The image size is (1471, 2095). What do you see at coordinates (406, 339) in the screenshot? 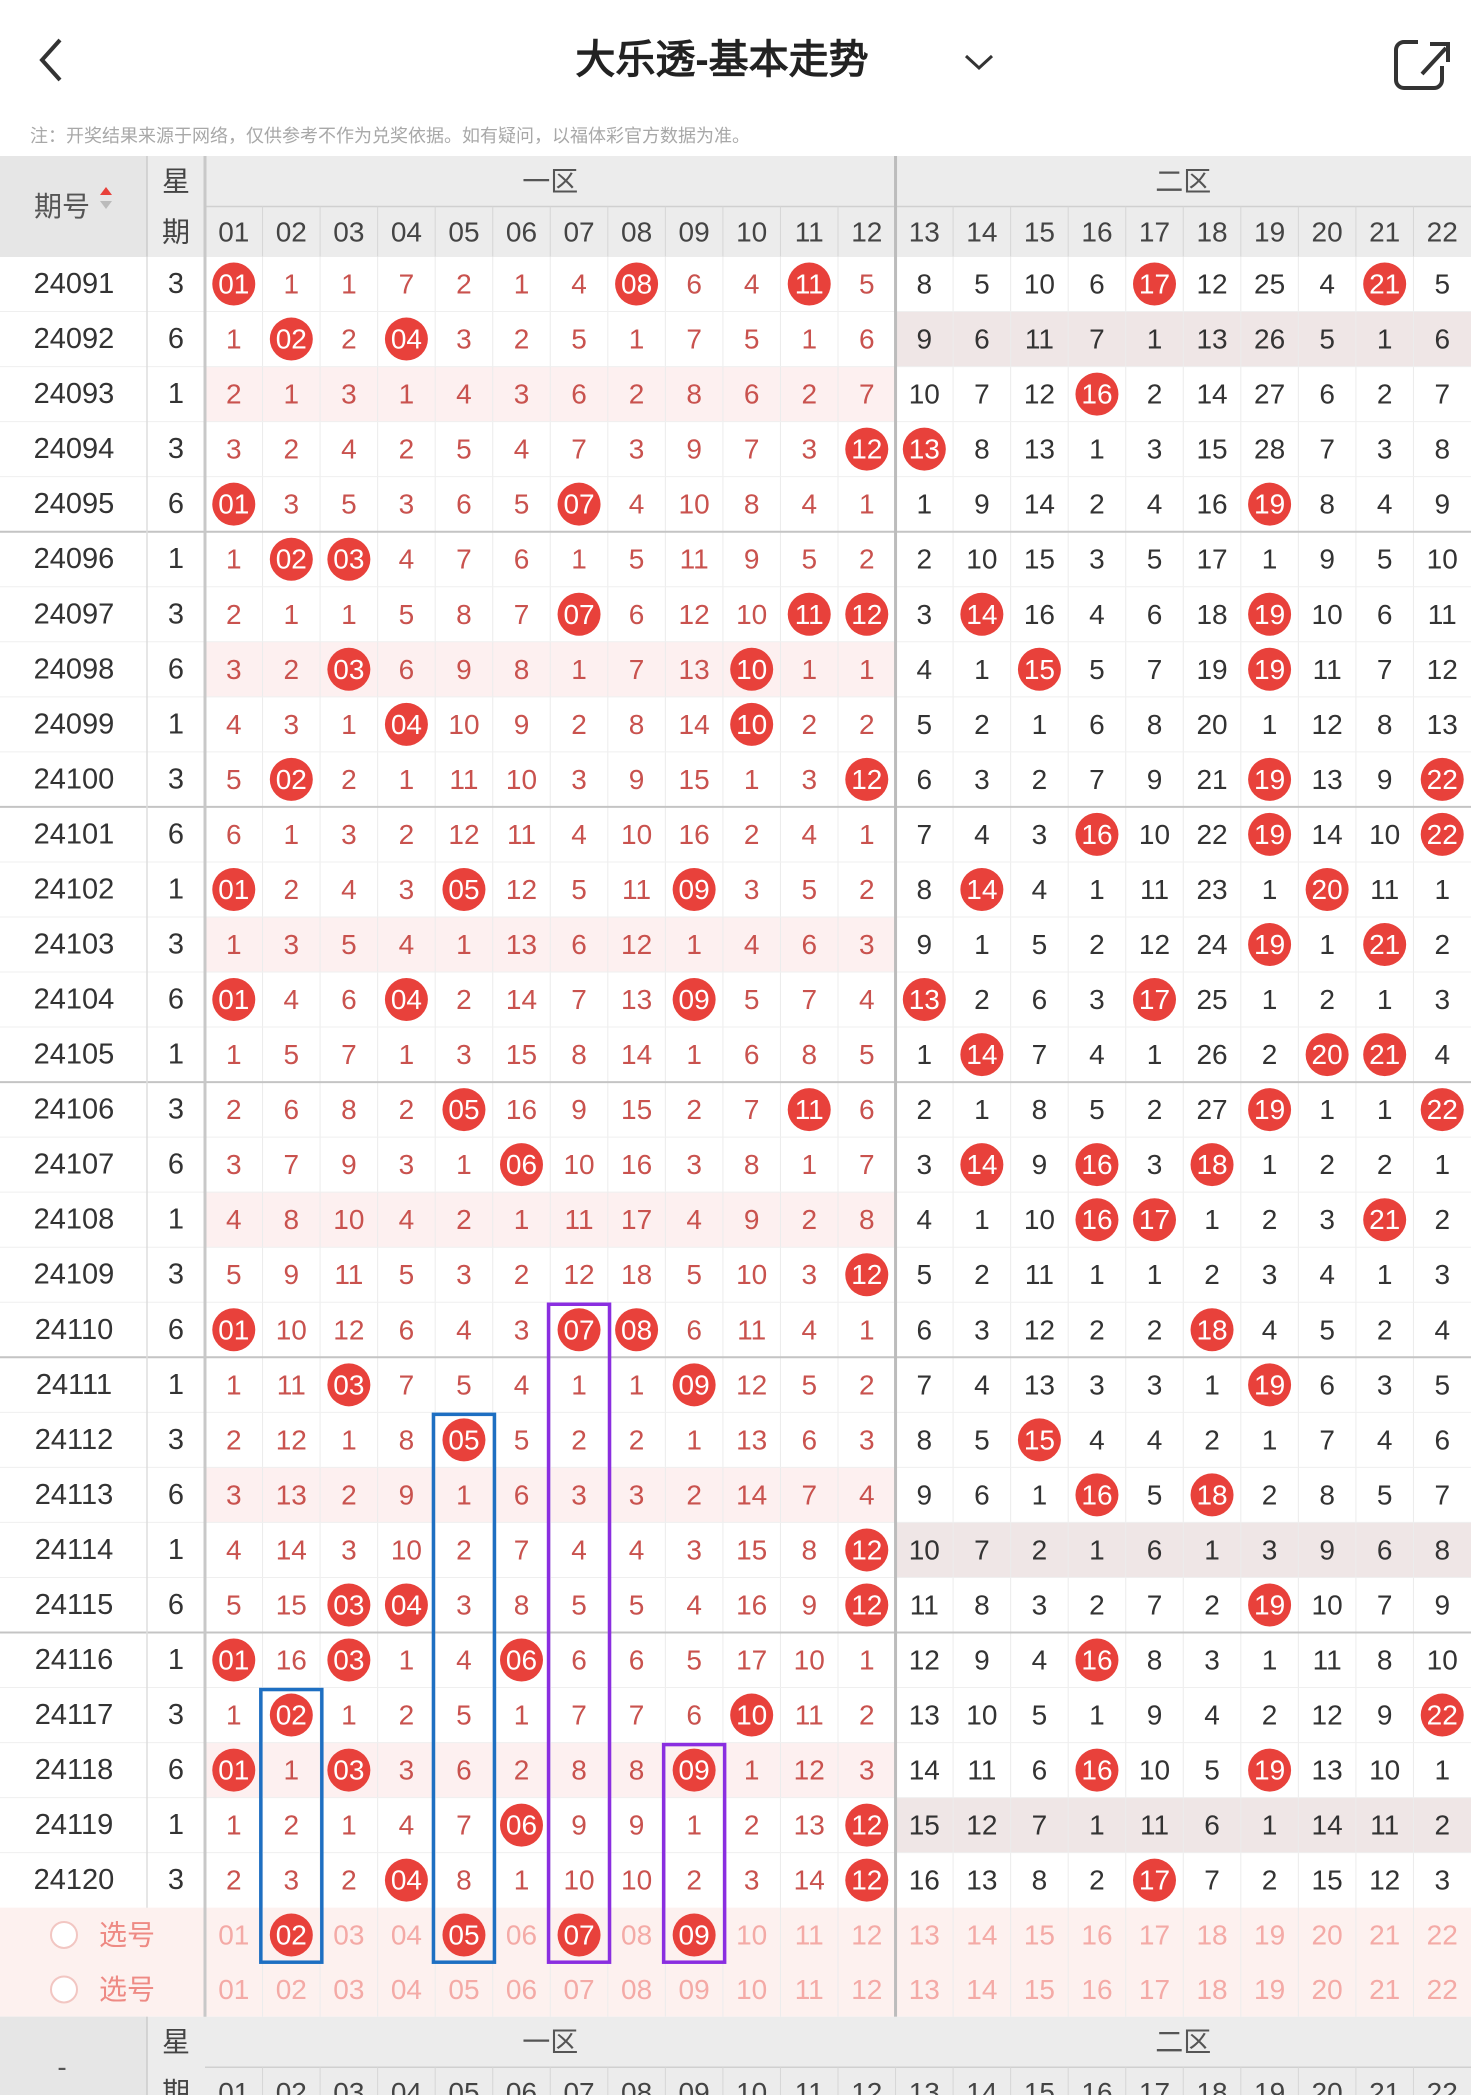
I see `hit-number: 04` at bounding box center [406, 339].